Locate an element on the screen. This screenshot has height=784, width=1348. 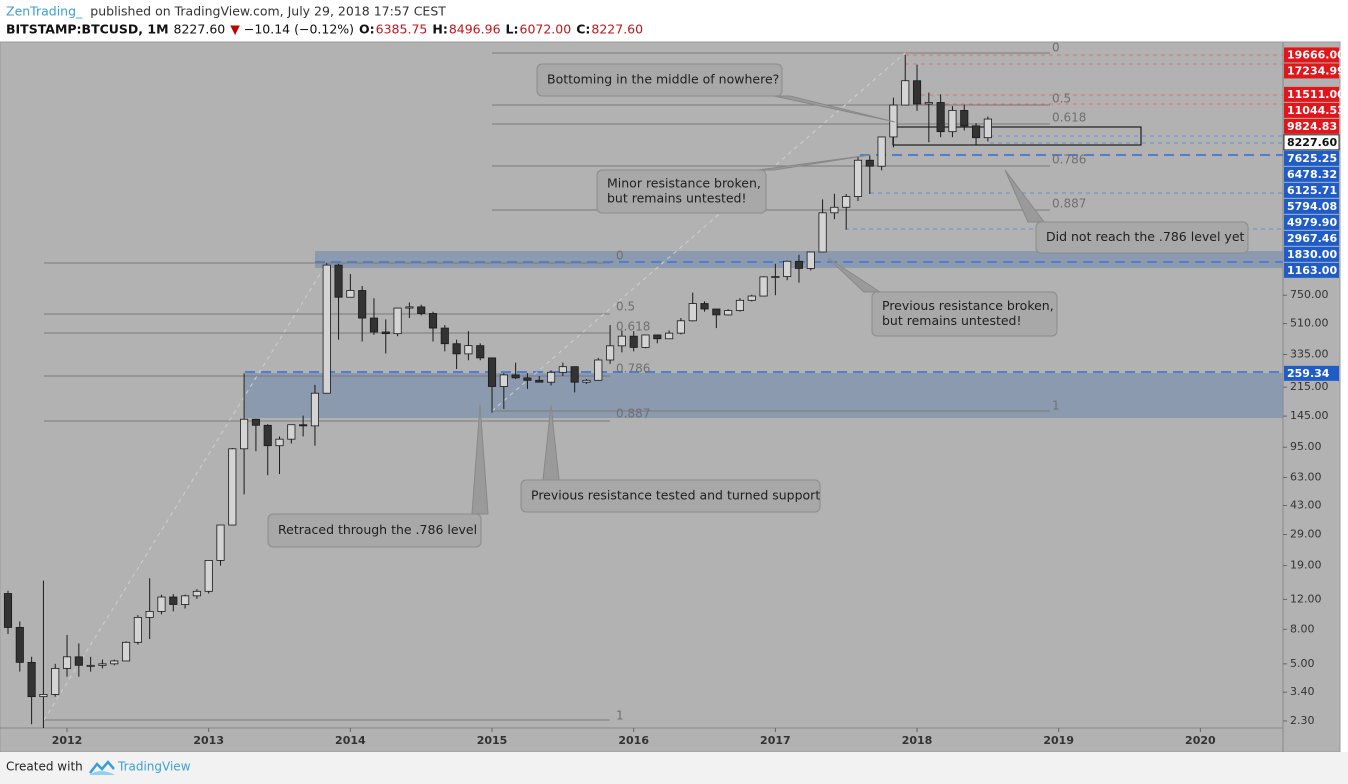
y-tick-label: 750.00 is located at coordinates (1309, 294).